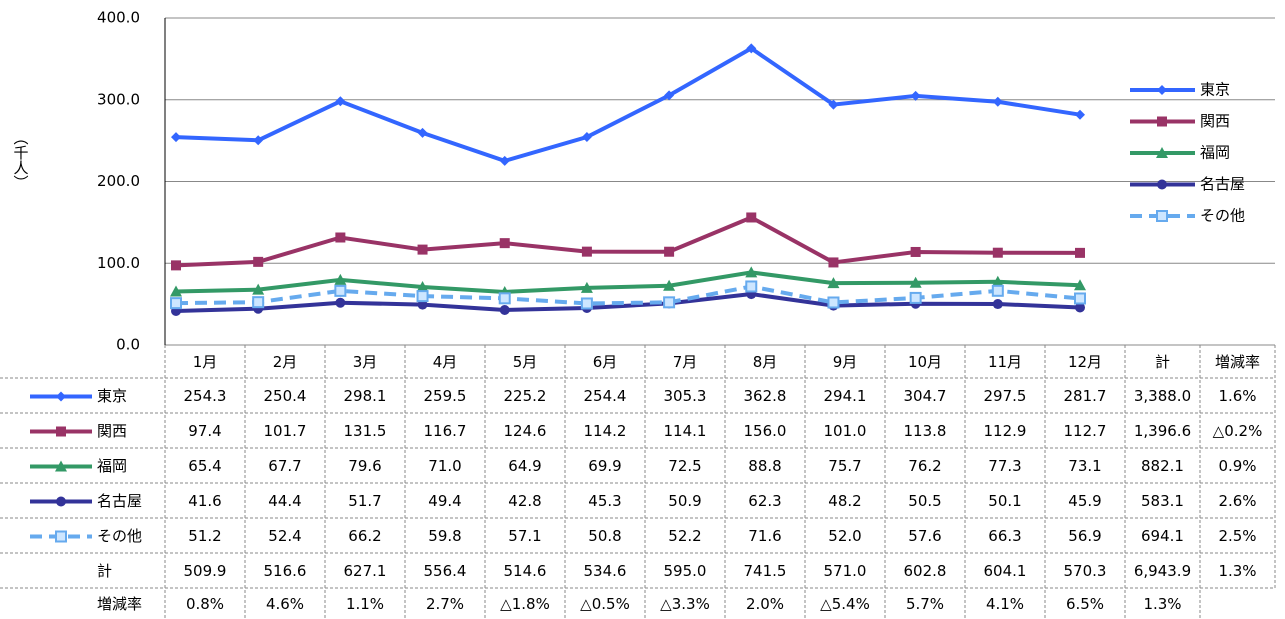 Image resolution: width=1285 pixels, height=619 pixels. What do you see at coordinates (365, 571) in the screenshot?
I see `table-cell: 627.1` at bounding box center [365, 571].